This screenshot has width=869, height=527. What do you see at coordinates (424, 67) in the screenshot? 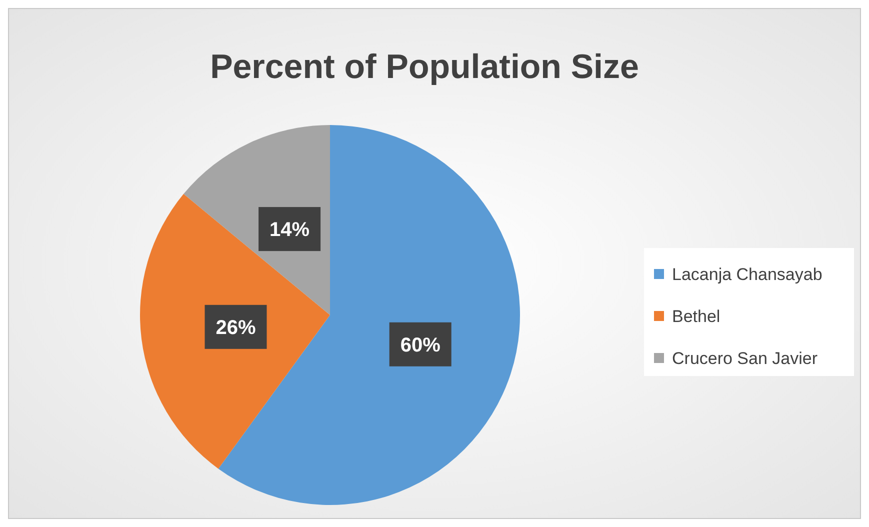
I see `chart-title: Percent of Population Size` at bounding box center [424, 67].